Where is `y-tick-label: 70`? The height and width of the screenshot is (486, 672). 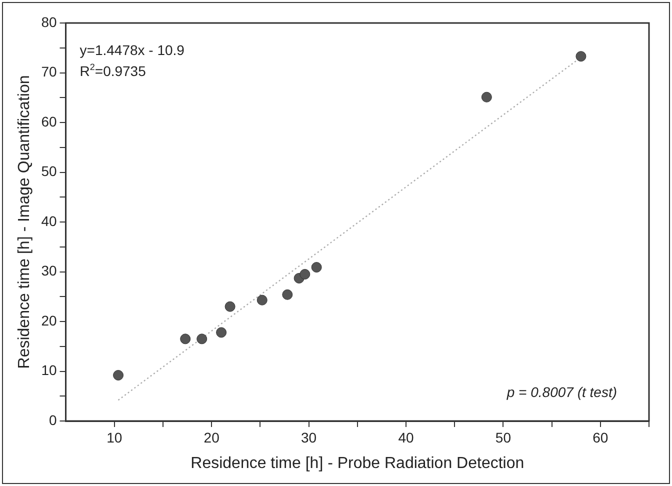 y-tick-label: 70 is located at coordinates (49, 72).